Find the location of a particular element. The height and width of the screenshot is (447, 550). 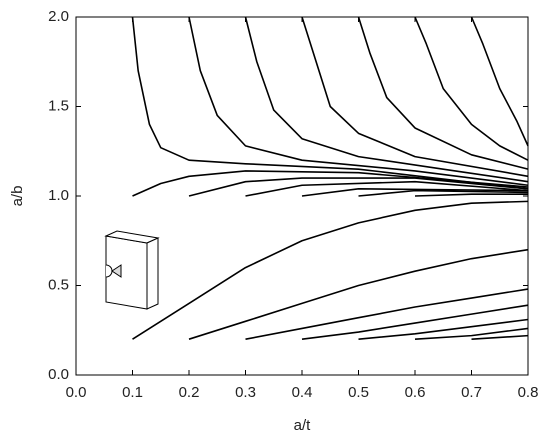

y-tick-label: 1.0 is located at coordinates (58, 195).